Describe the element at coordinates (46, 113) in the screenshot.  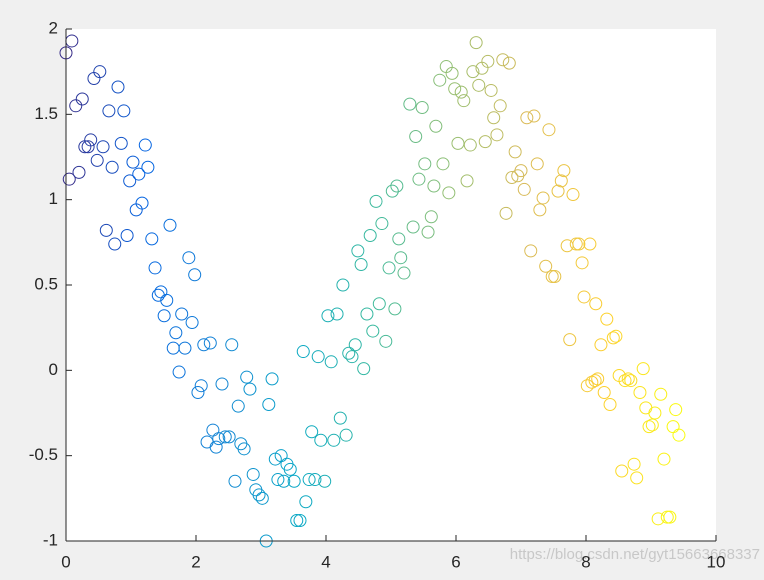
I see `y-tick-label: 1.5` at that location.